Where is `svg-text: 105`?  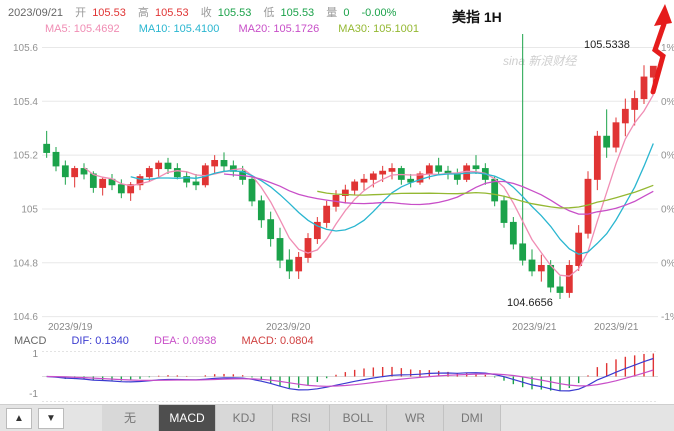 svg-text: 105 is located at coordinates (29, 209).